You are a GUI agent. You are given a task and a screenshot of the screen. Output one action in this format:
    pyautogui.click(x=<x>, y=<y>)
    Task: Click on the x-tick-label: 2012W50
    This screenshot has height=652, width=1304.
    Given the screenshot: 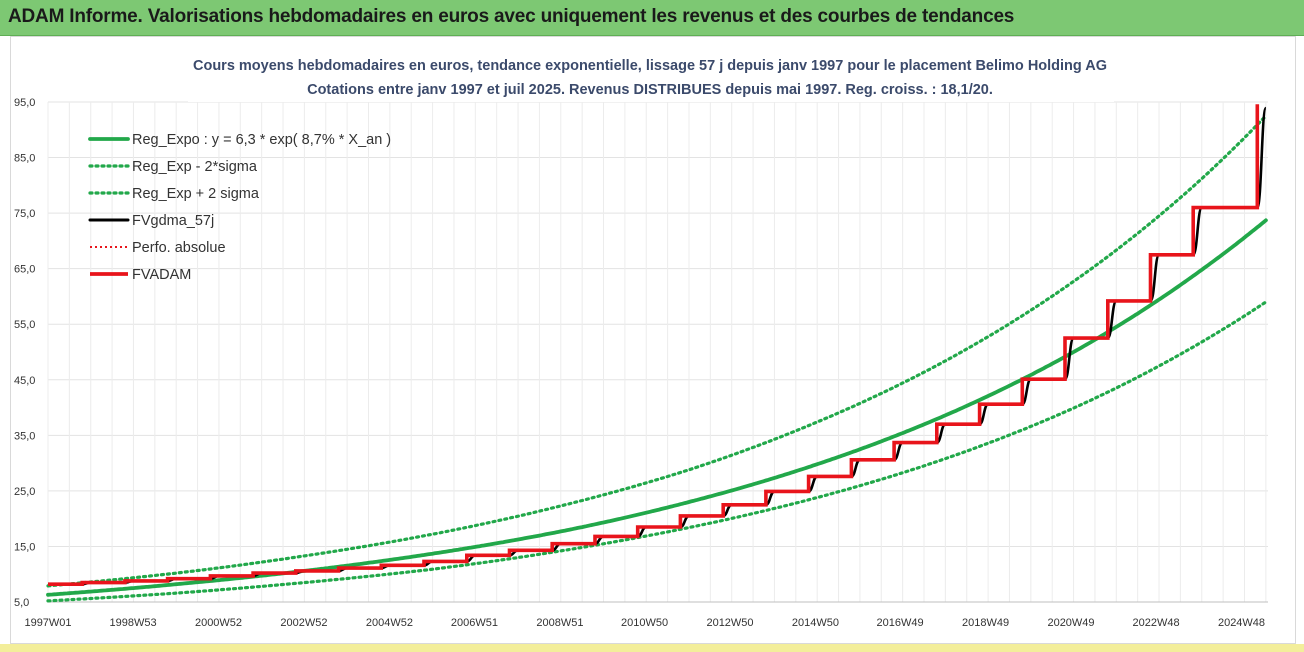 What is the action you would take?
    pyautogui.click(x=729, y=623)
    